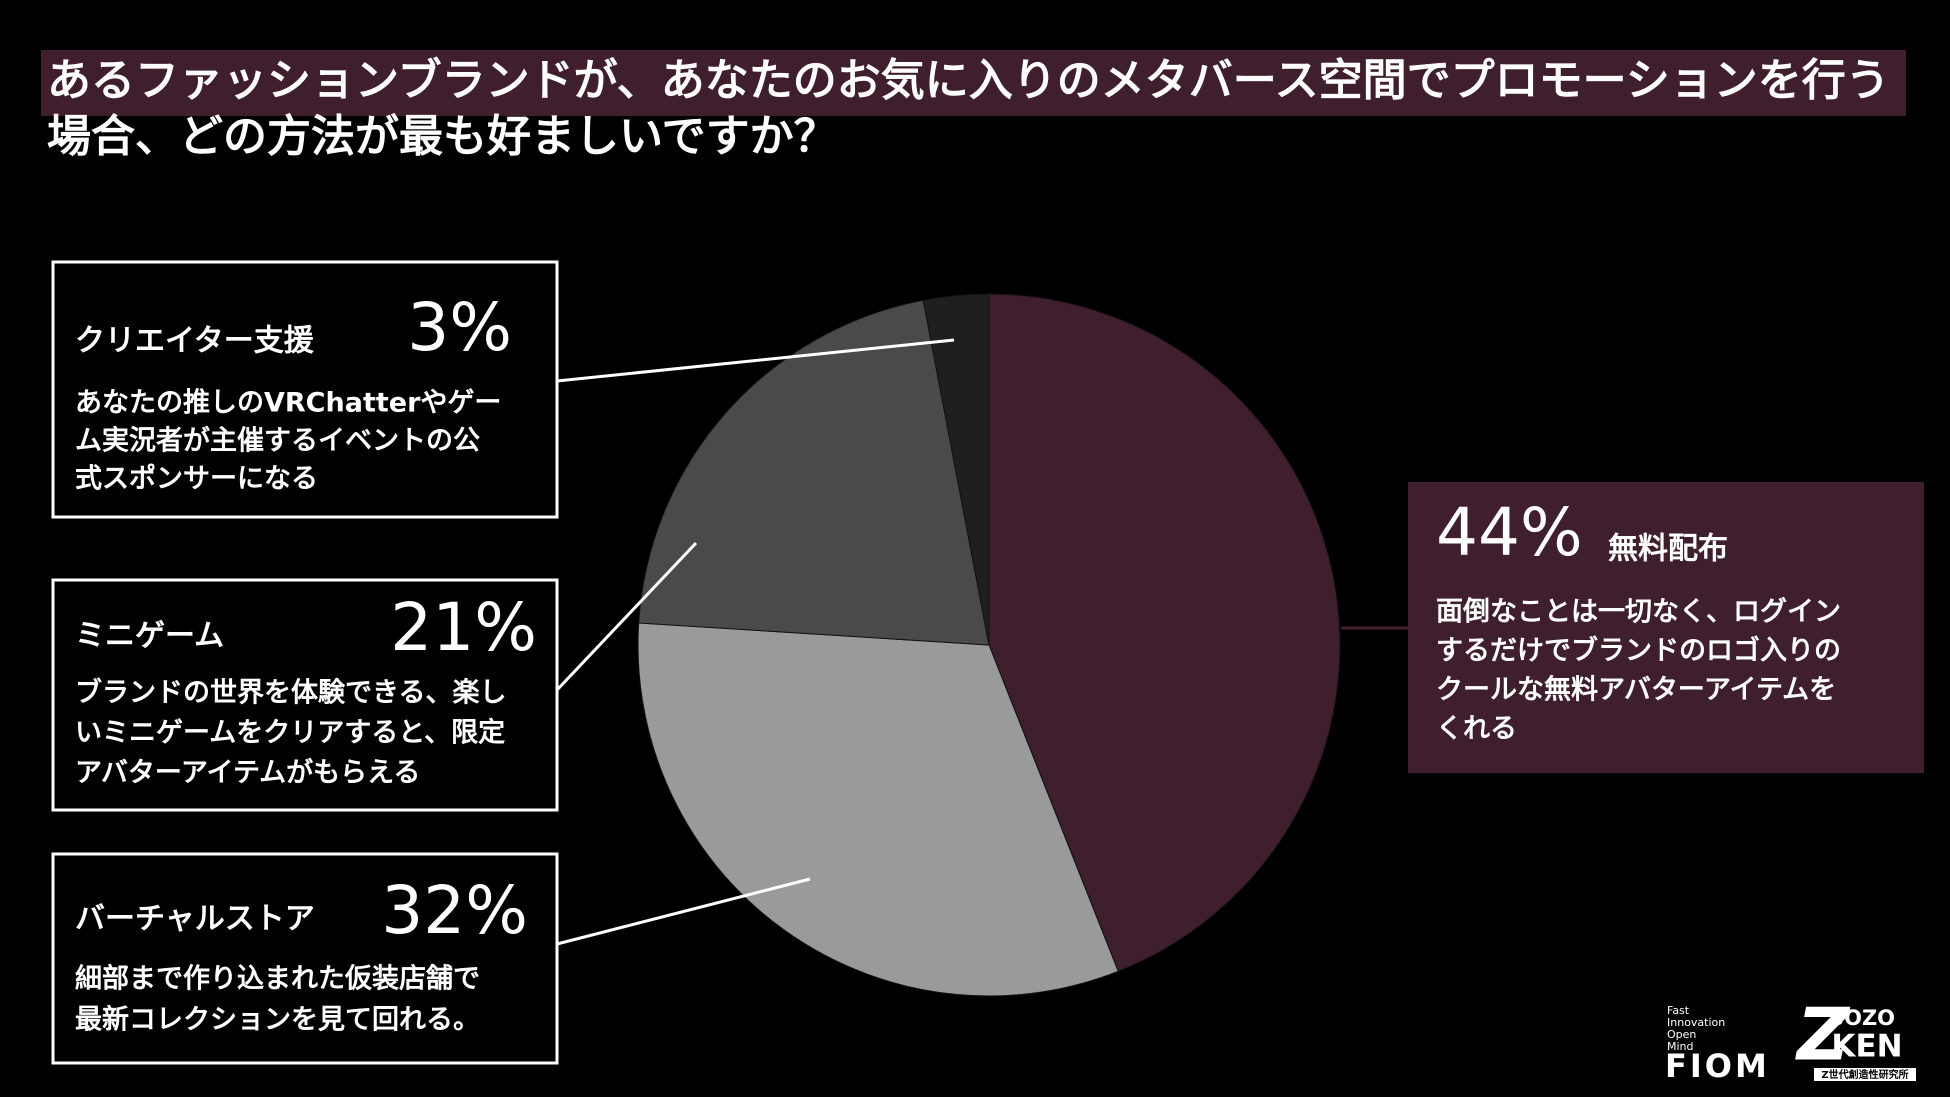  What do you see at coordinates (1866, 1047) in the screenshot?
I see `logo-text: KEN` at bounding box center [1866, 1047].